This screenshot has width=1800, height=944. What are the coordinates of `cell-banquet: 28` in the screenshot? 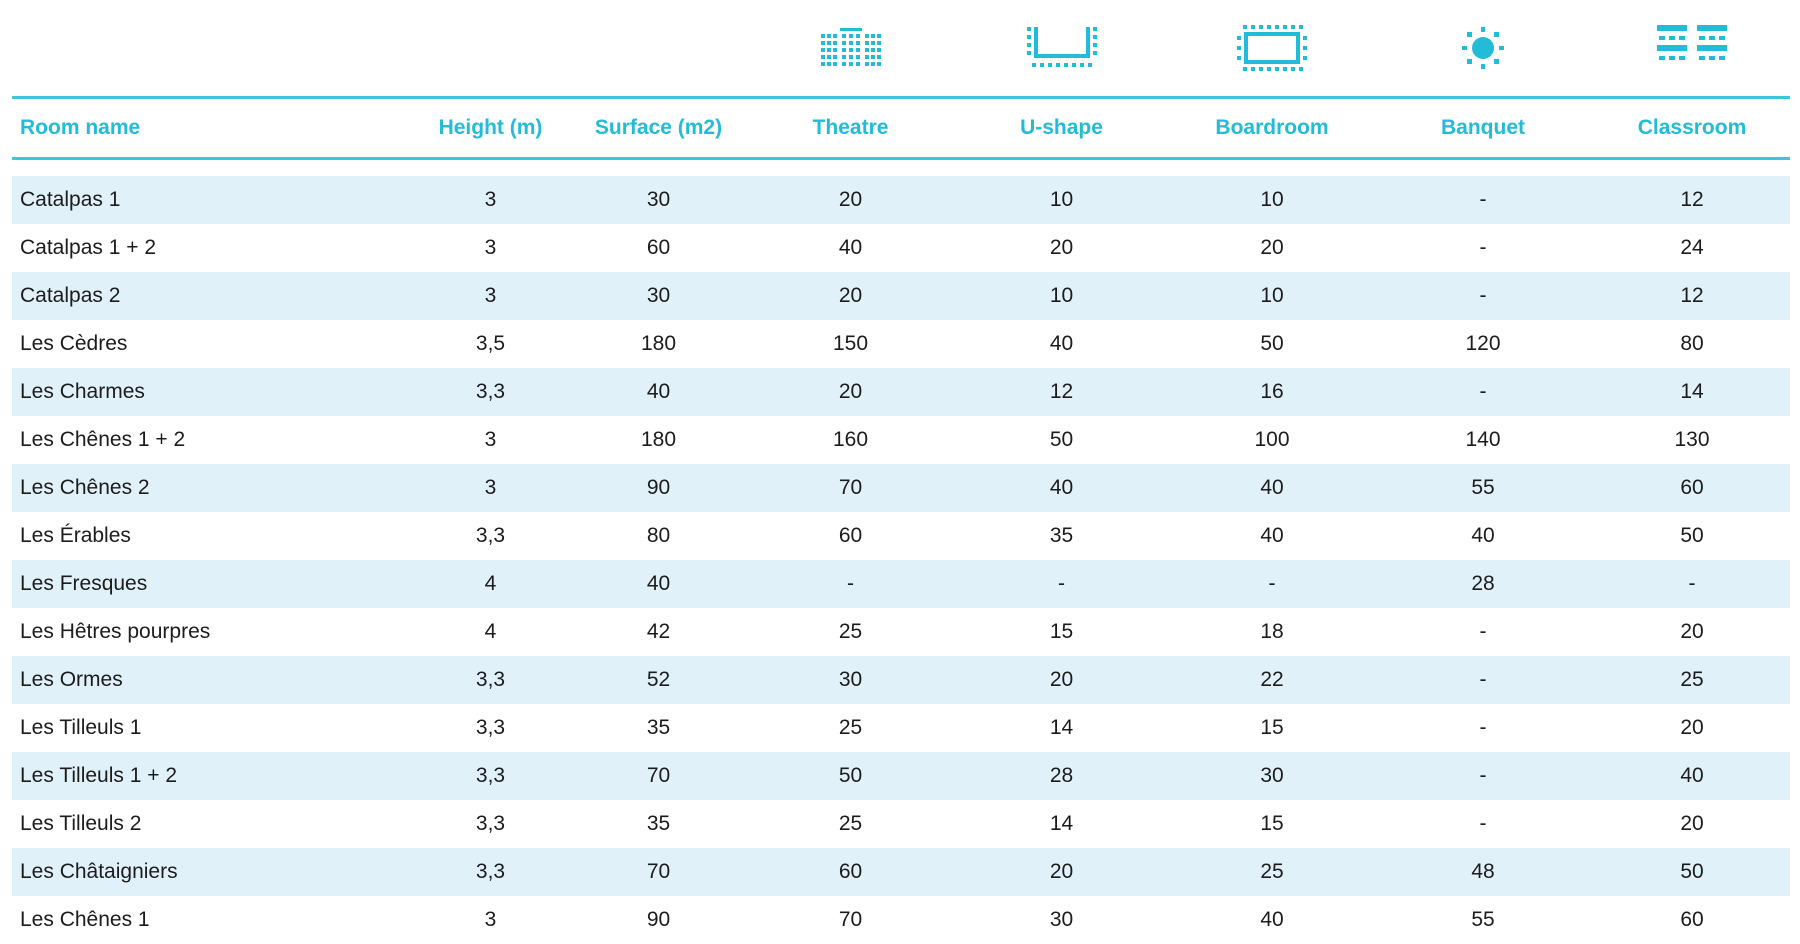 It's located at (1483, 583).